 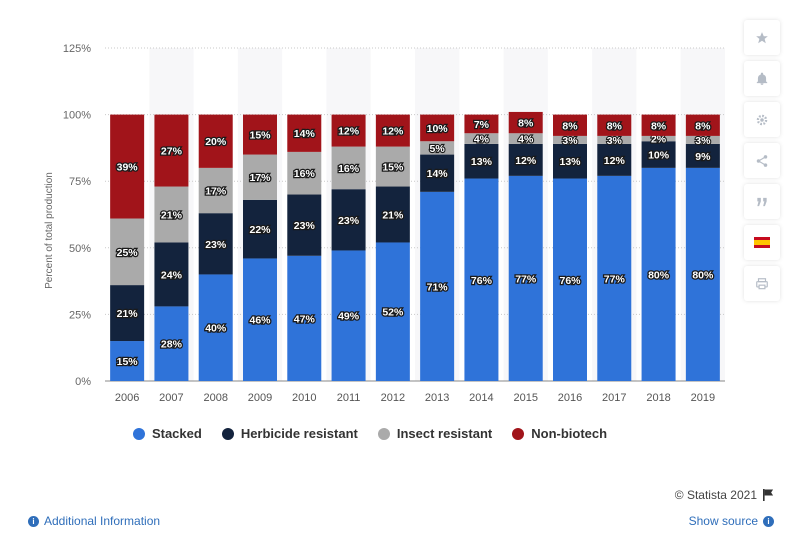 I want to click on flag-icon, so click(x=768, y=495).